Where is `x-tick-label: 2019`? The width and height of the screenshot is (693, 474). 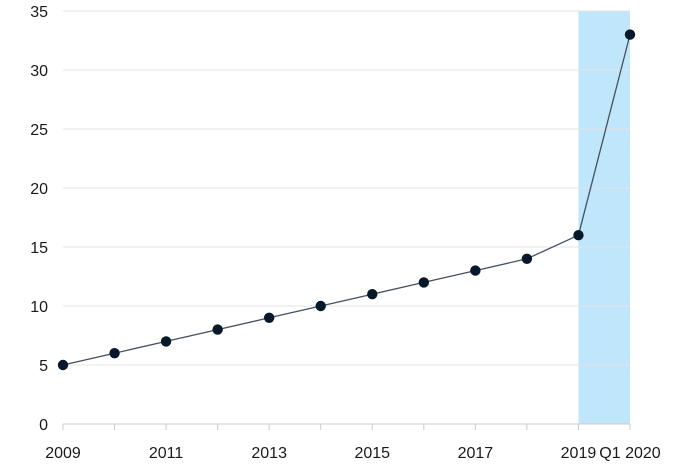
x-tick-label: 2019 is located at coordinates (579, 453).